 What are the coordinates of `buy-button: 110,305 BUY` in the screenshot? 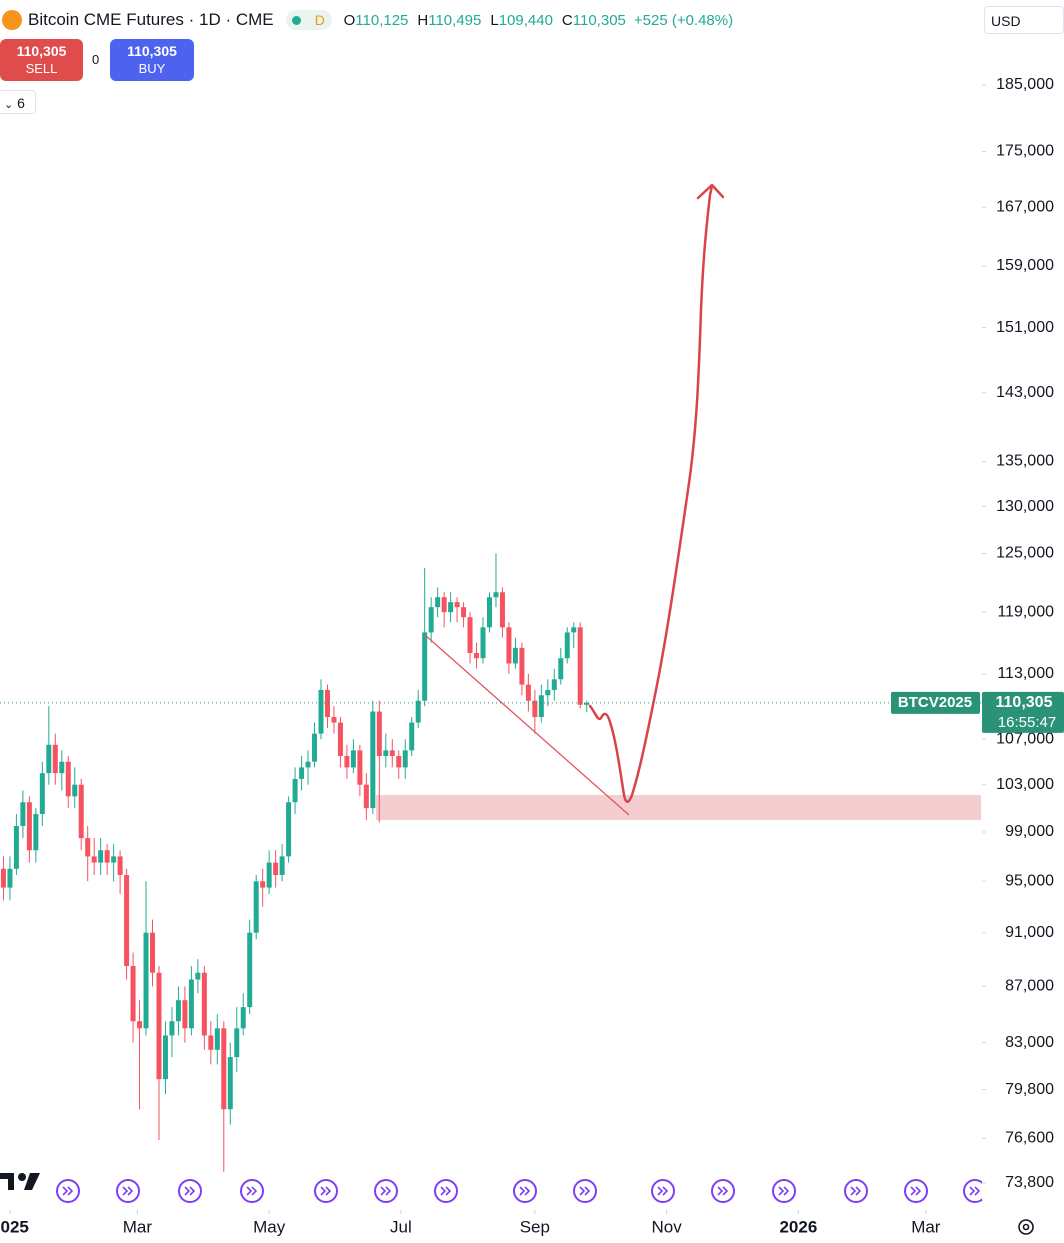 It's located at (152, 60).